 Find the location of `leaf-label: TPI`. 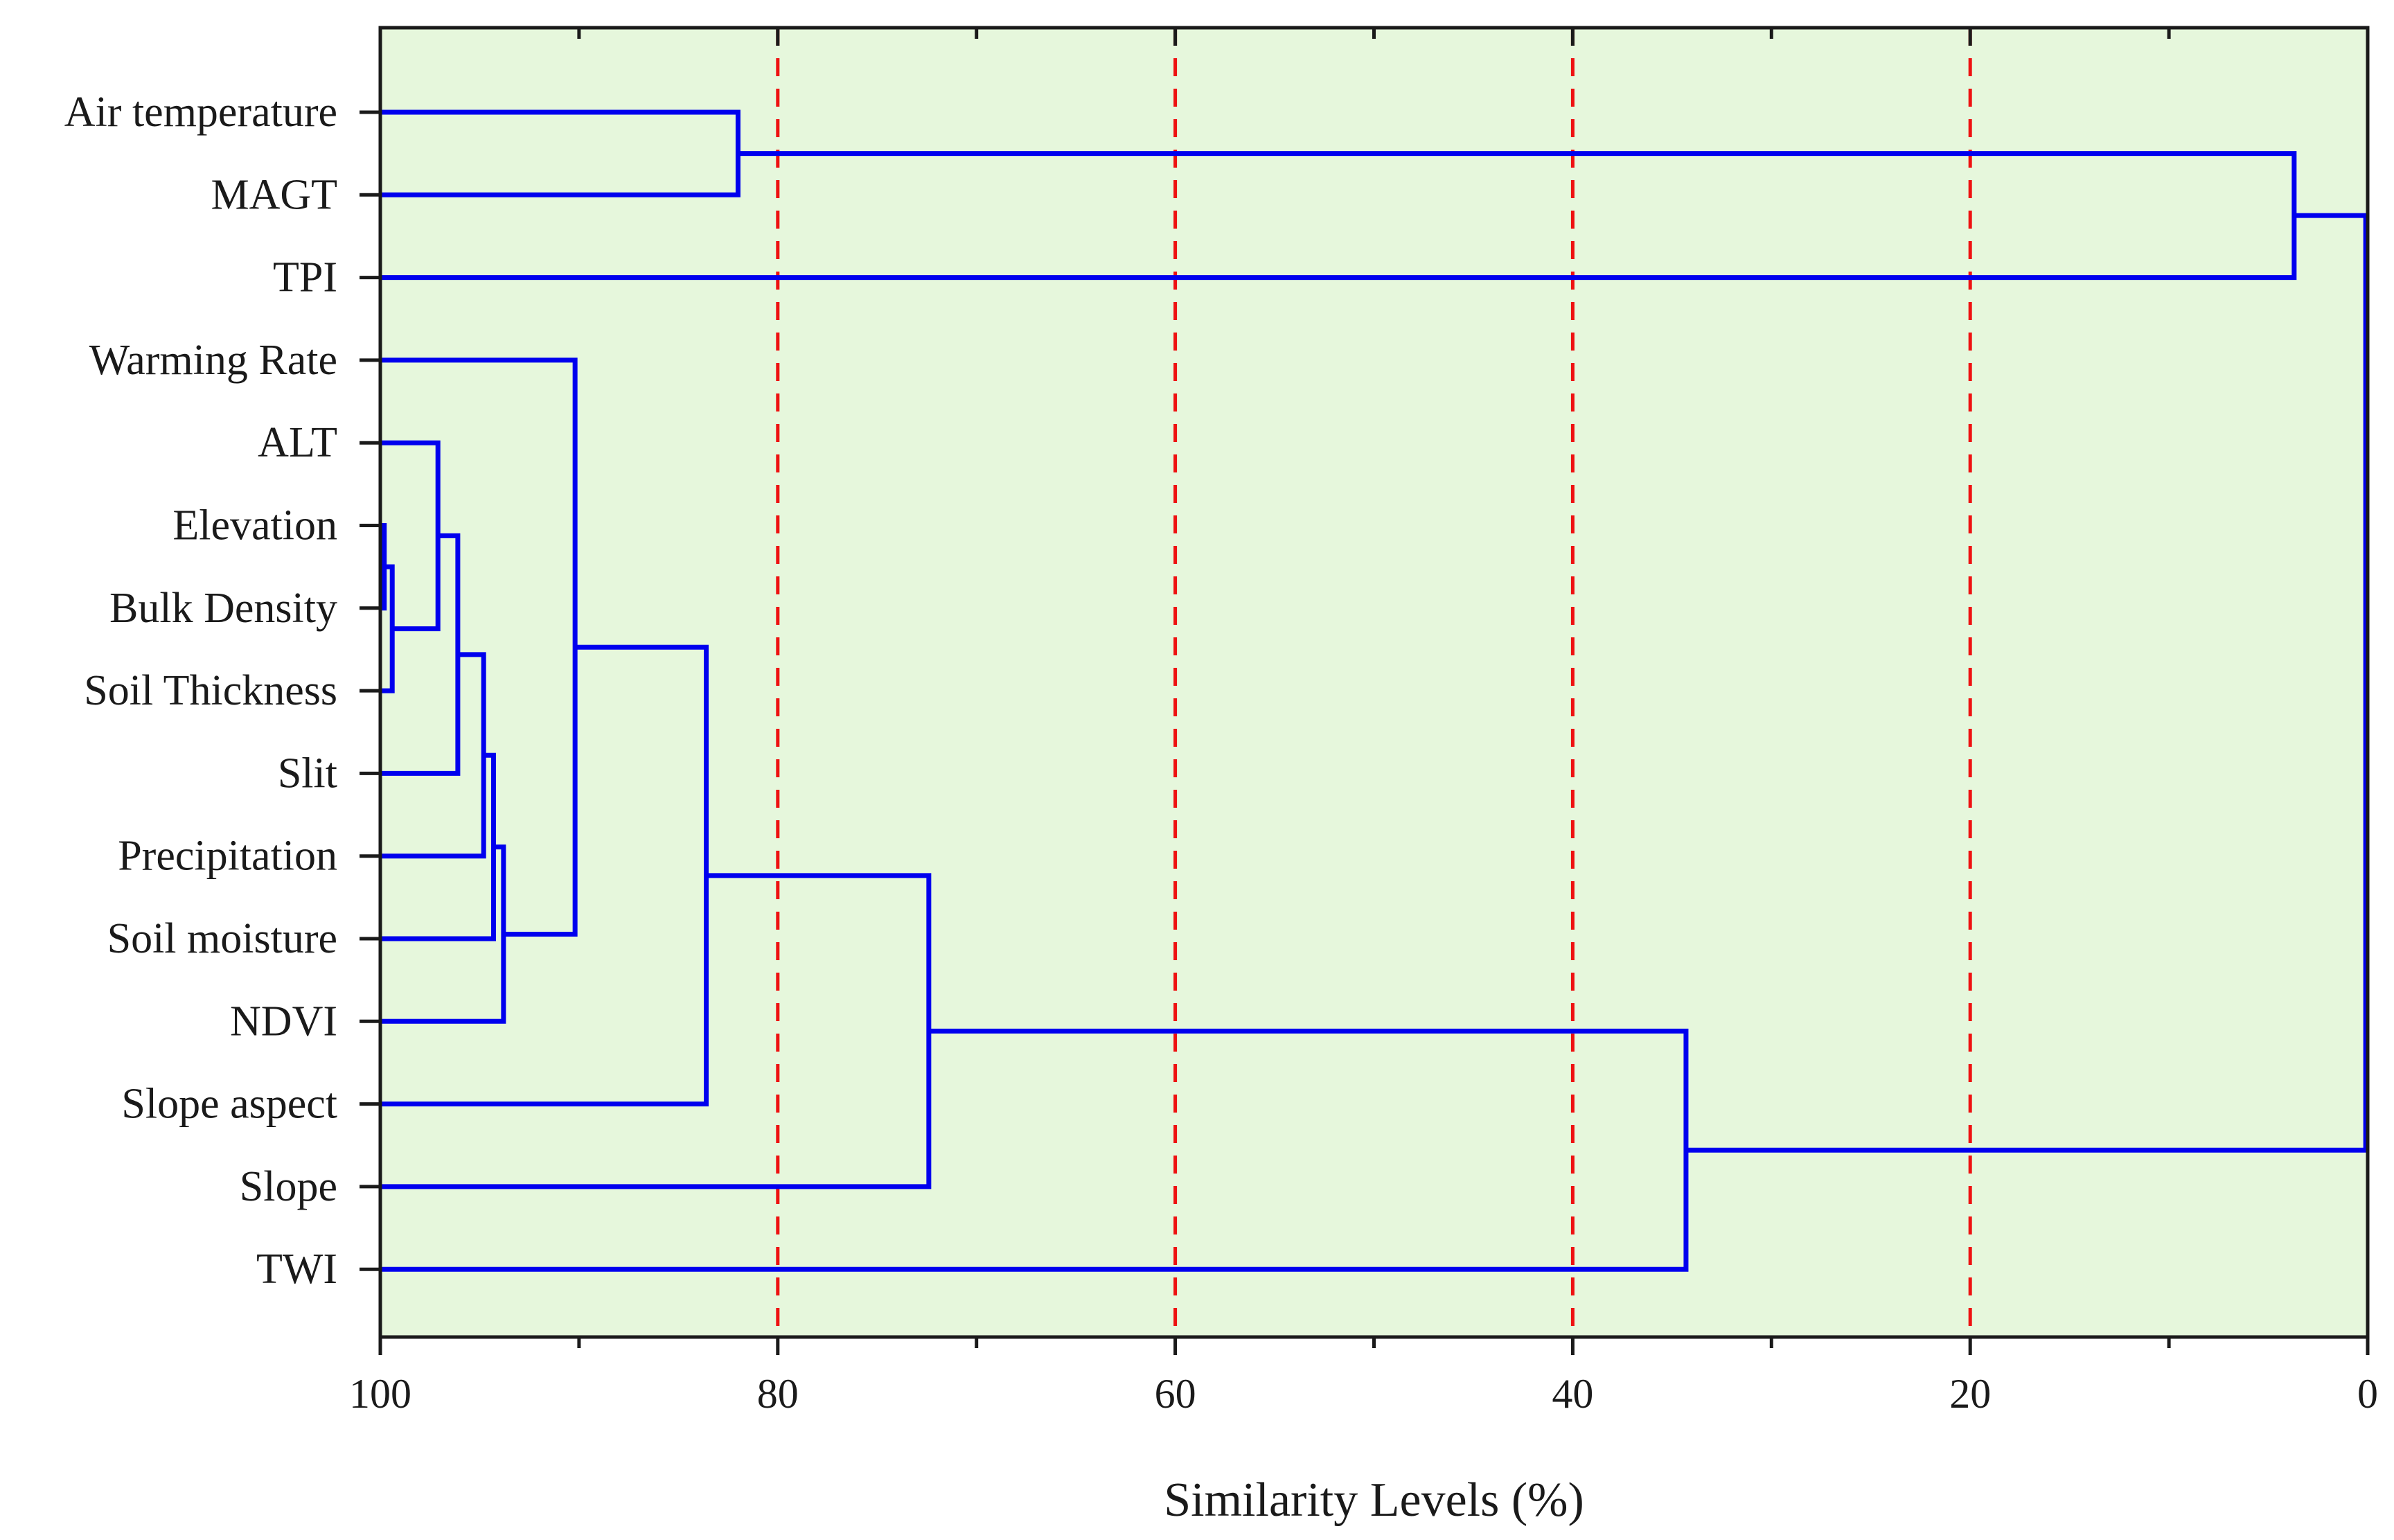

leaf-label: TPI is located at coordinates (305, 277).